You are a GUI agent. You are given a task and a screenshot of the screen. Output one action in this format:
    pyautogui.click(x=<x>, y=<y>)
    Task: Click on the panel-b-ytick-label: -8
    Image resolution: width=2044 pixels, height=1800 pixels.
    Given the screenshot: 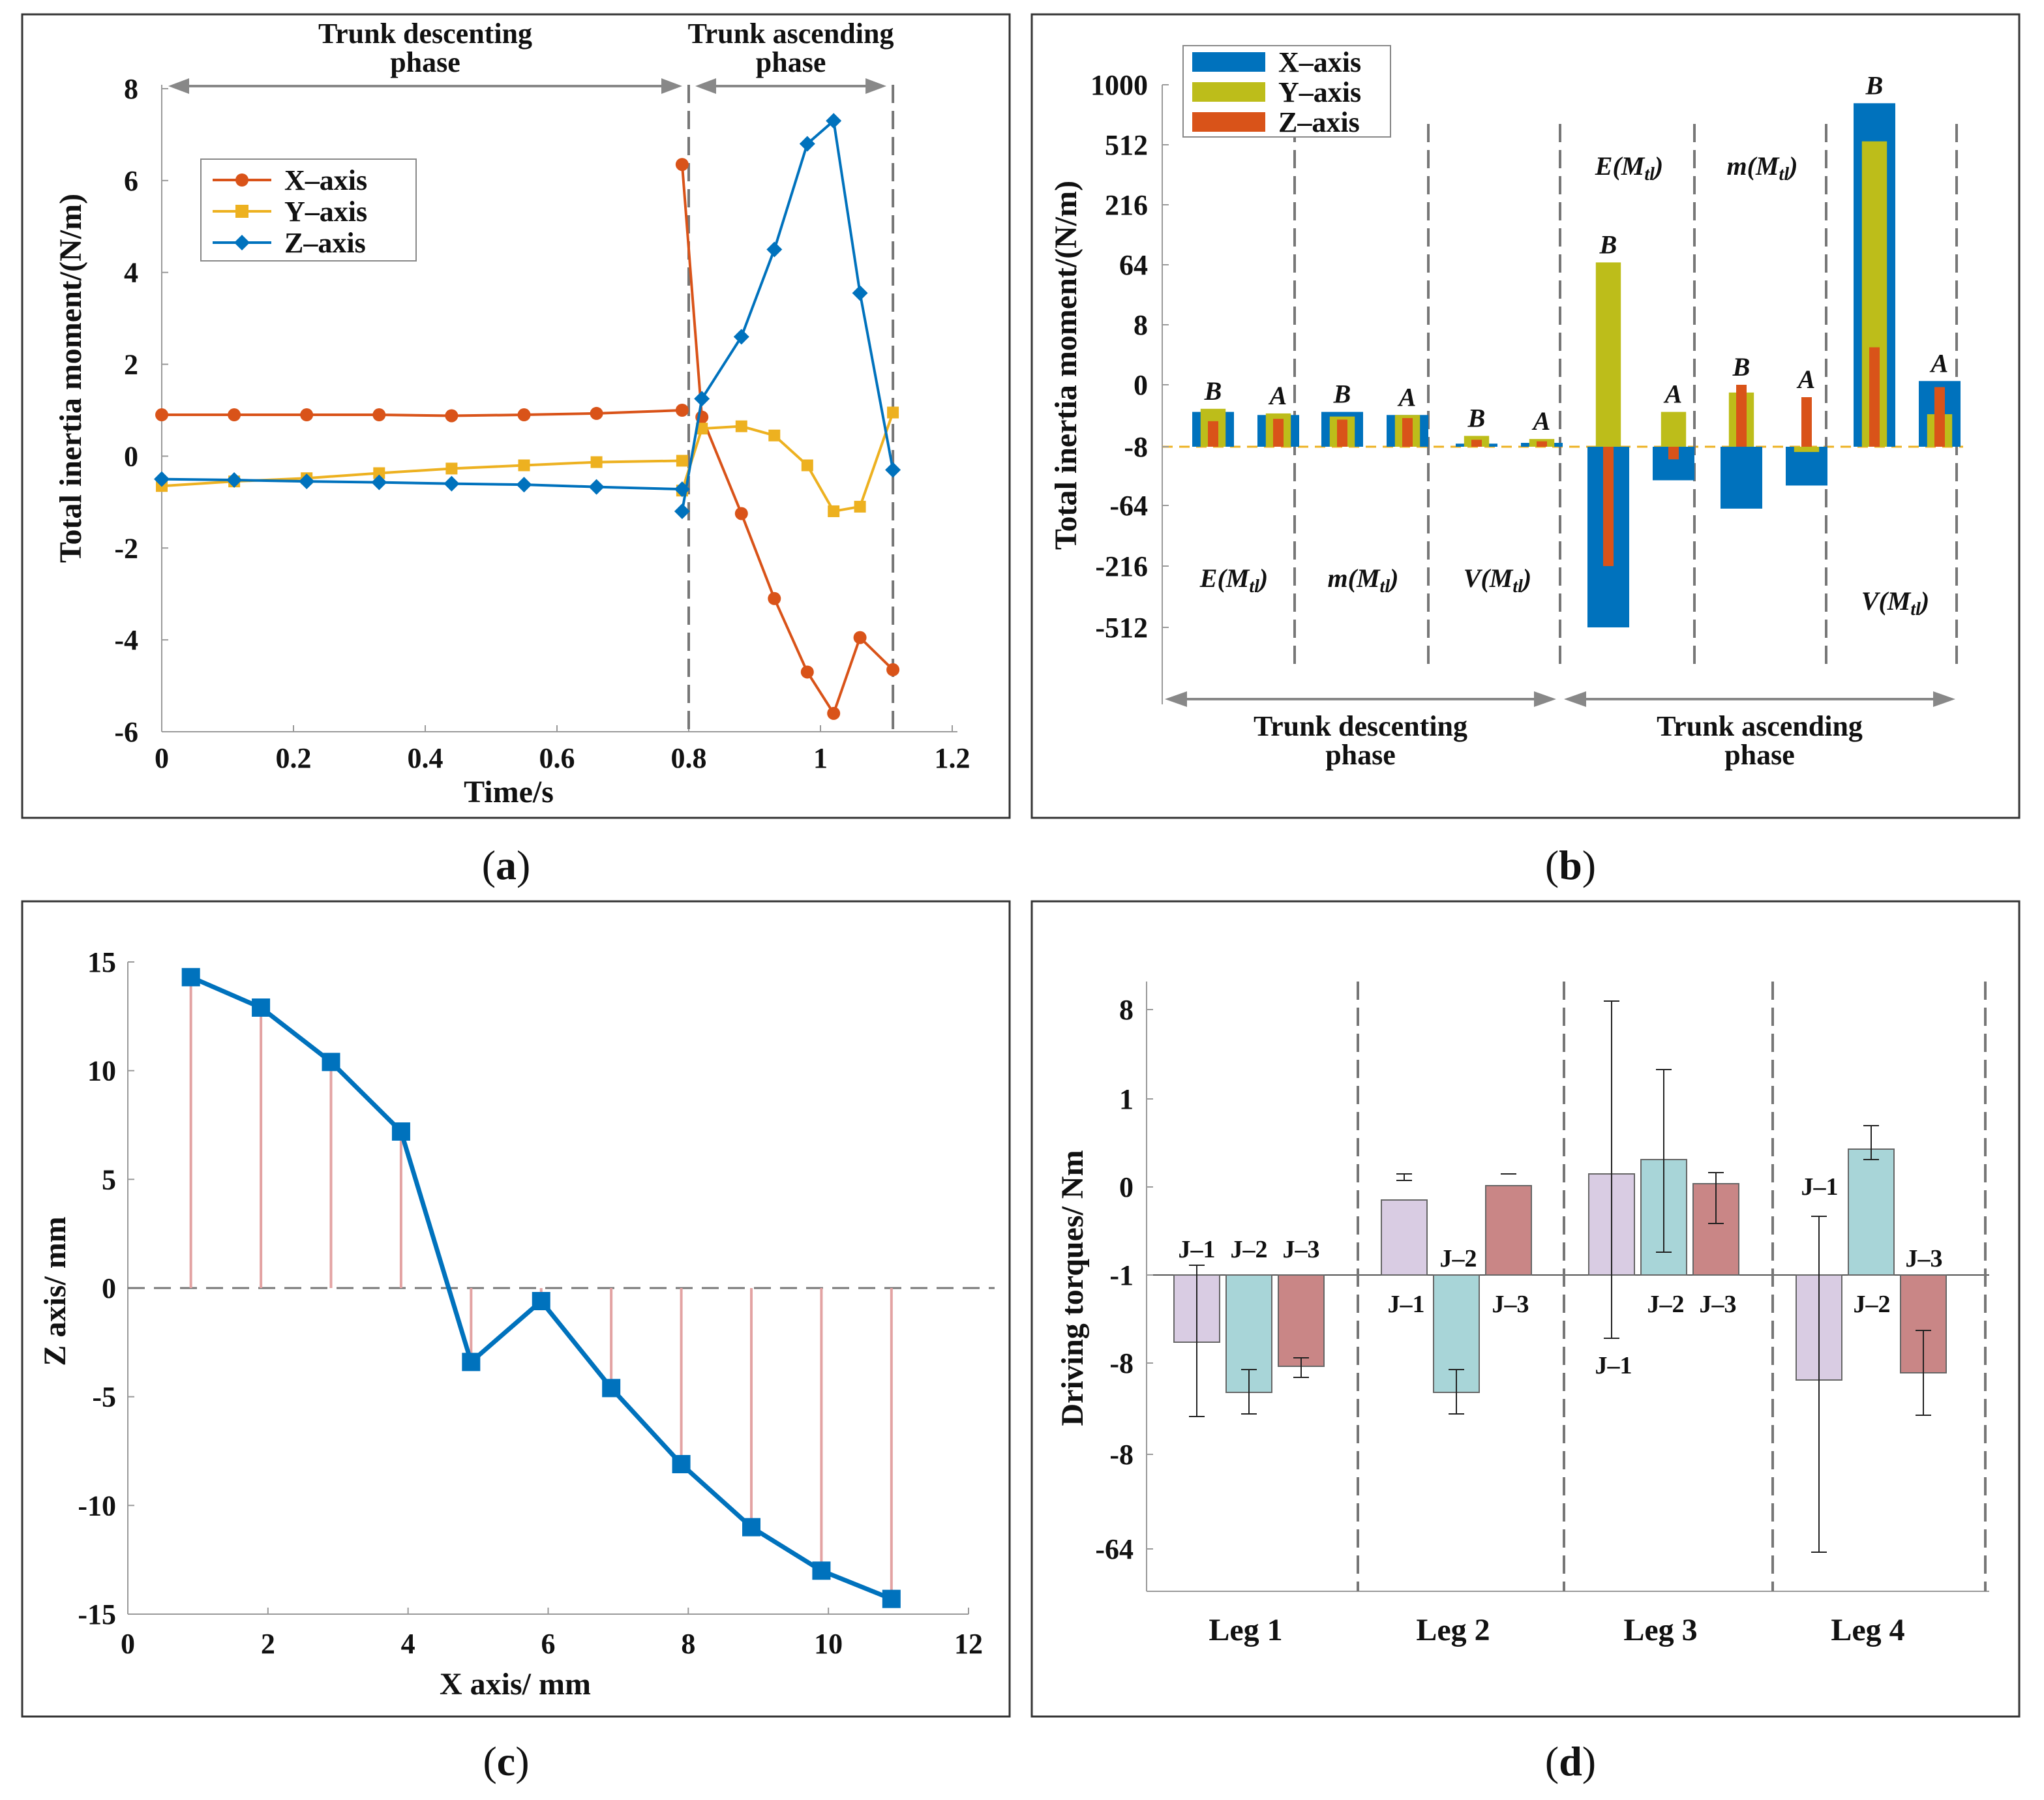 What is the action you would take?
    pyautogui.click(x=1136, y=447)
    